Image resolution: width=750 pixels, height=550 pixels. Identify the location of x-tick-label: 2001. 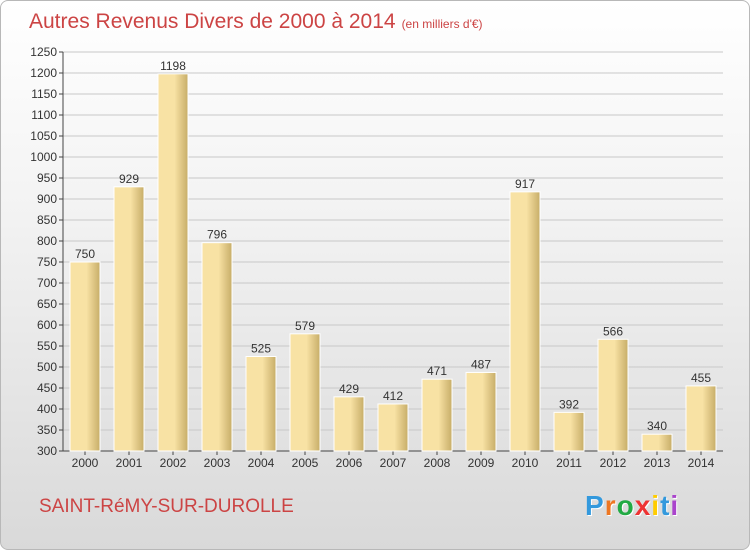
(129, 463).